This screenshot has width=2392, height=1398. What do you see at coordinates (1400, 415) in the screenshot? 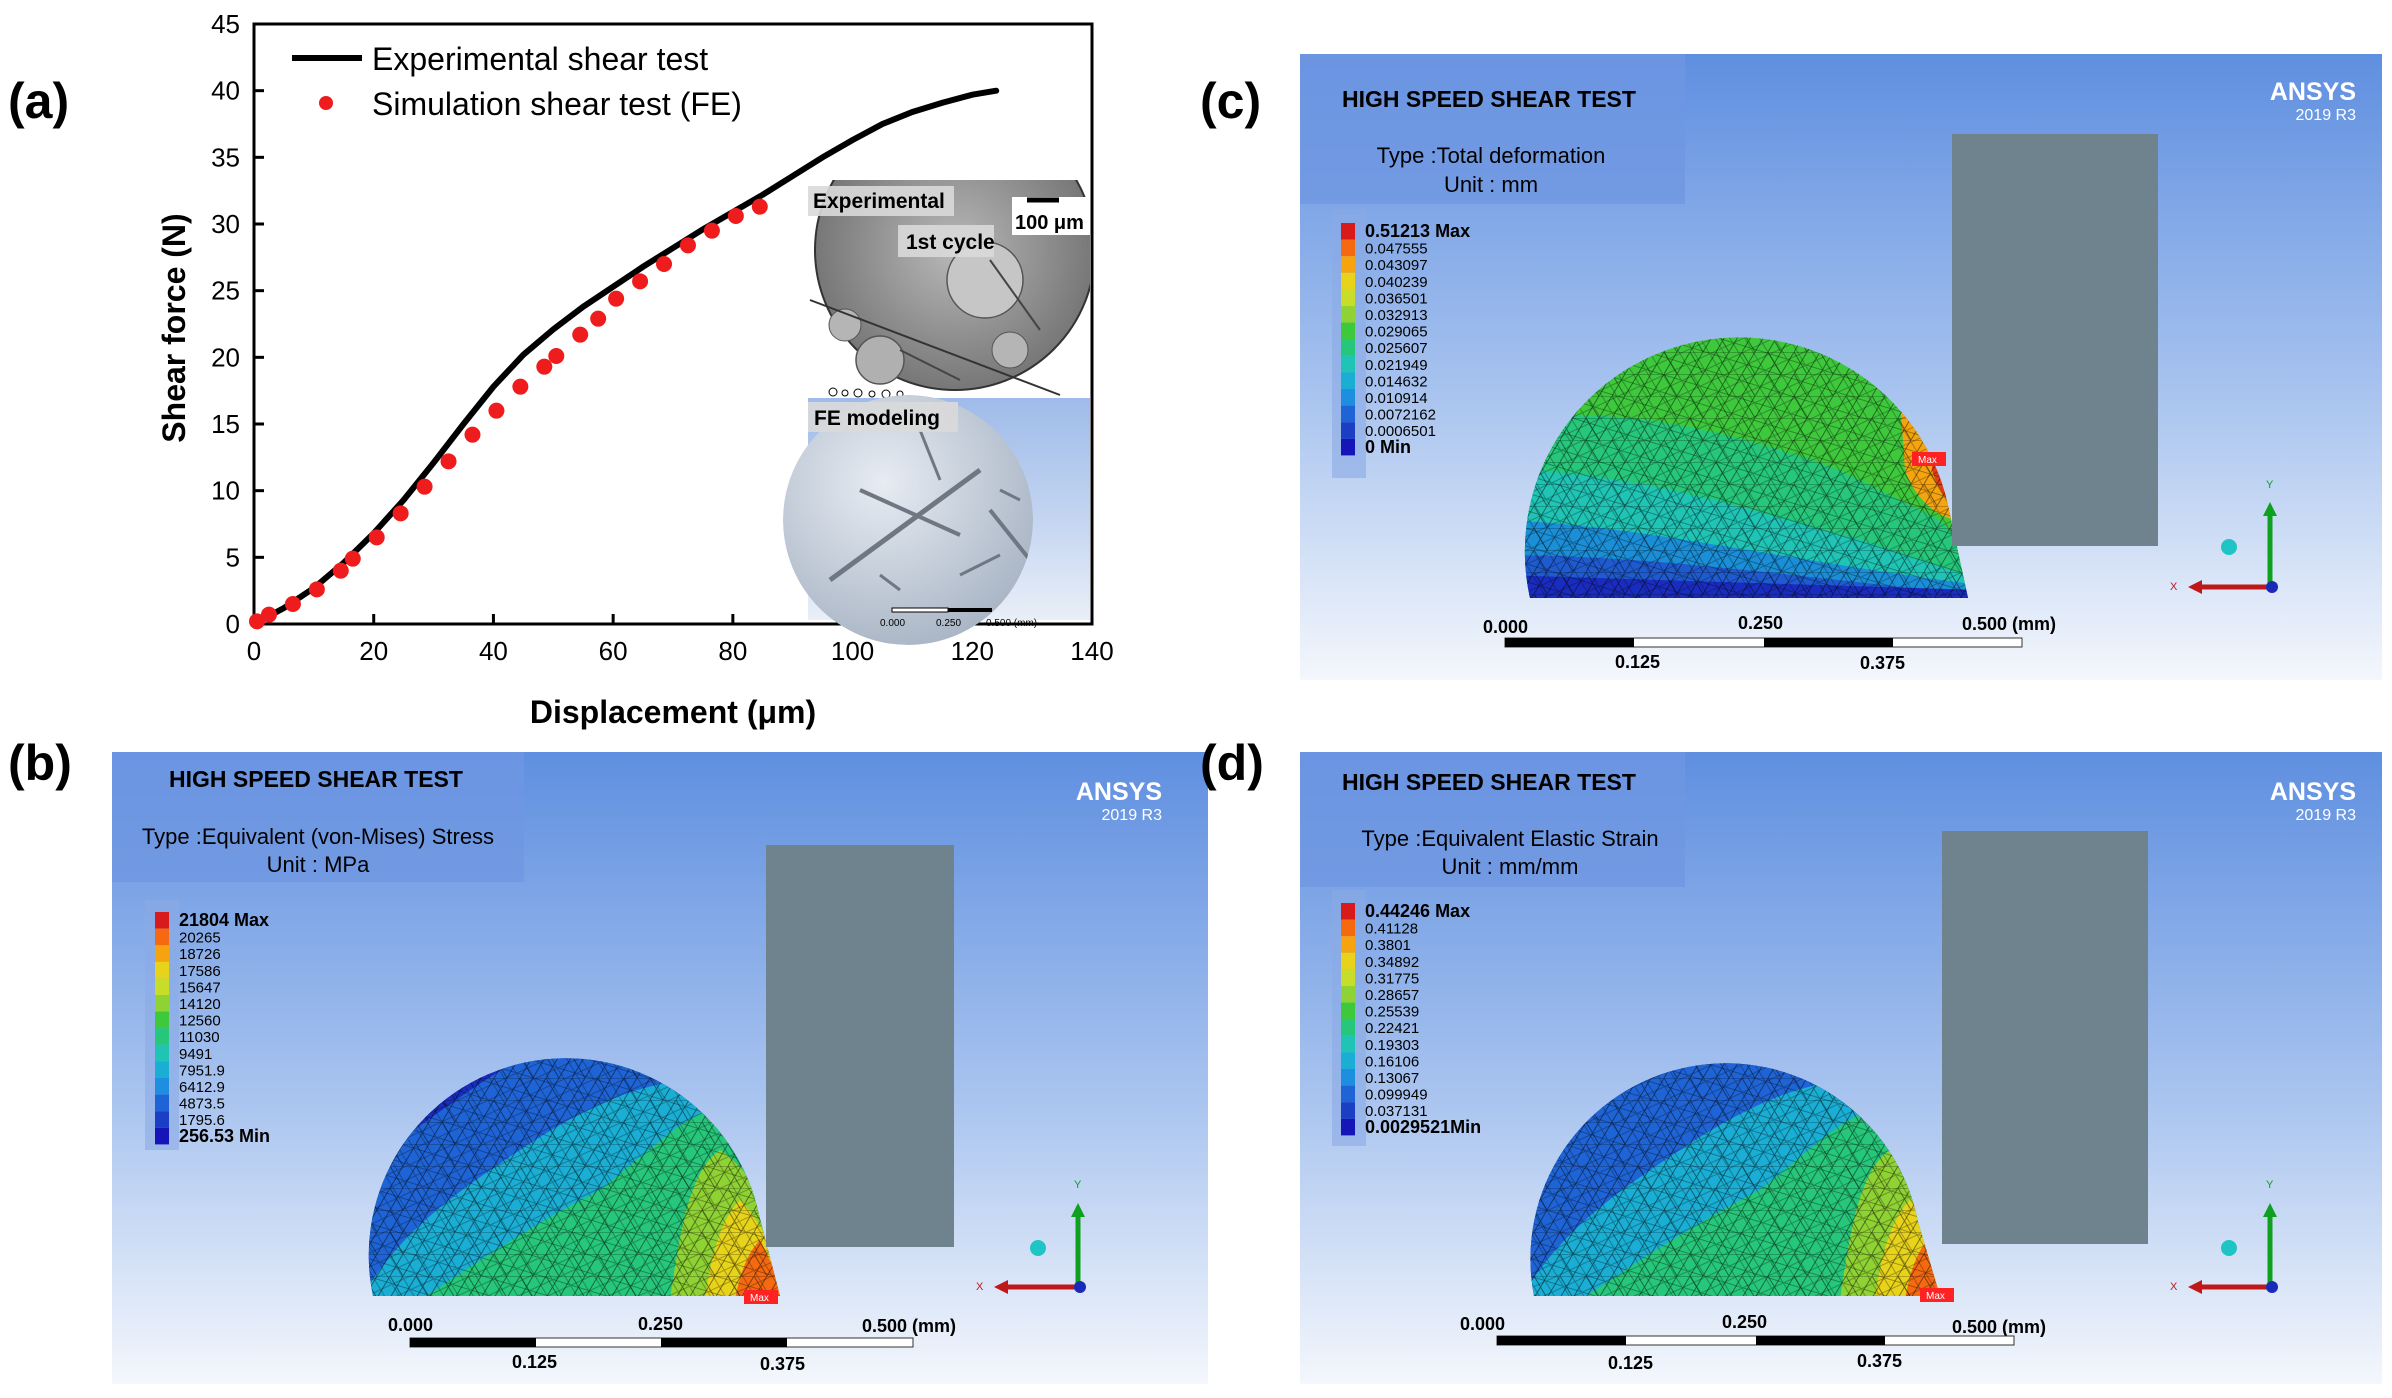
I see `legend-value: 0.0072162` at bounding box center [1400, 415].